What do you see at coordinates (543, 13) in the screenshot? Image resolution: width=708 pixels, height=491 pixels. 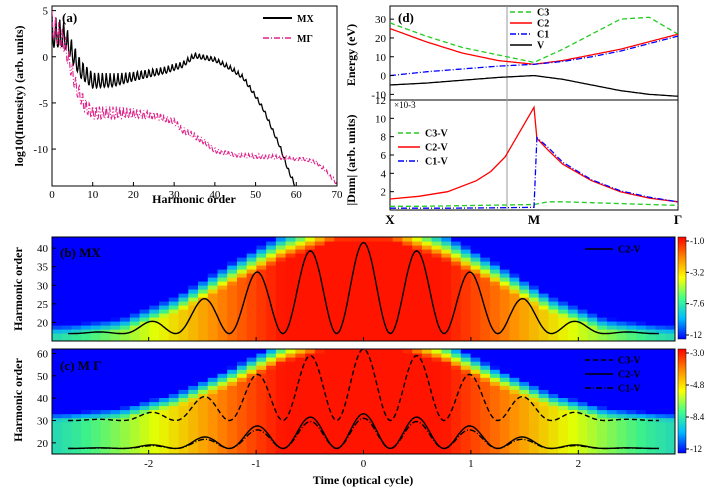 I see `legend-label-c3: C3` at bounding box center [543, 13].